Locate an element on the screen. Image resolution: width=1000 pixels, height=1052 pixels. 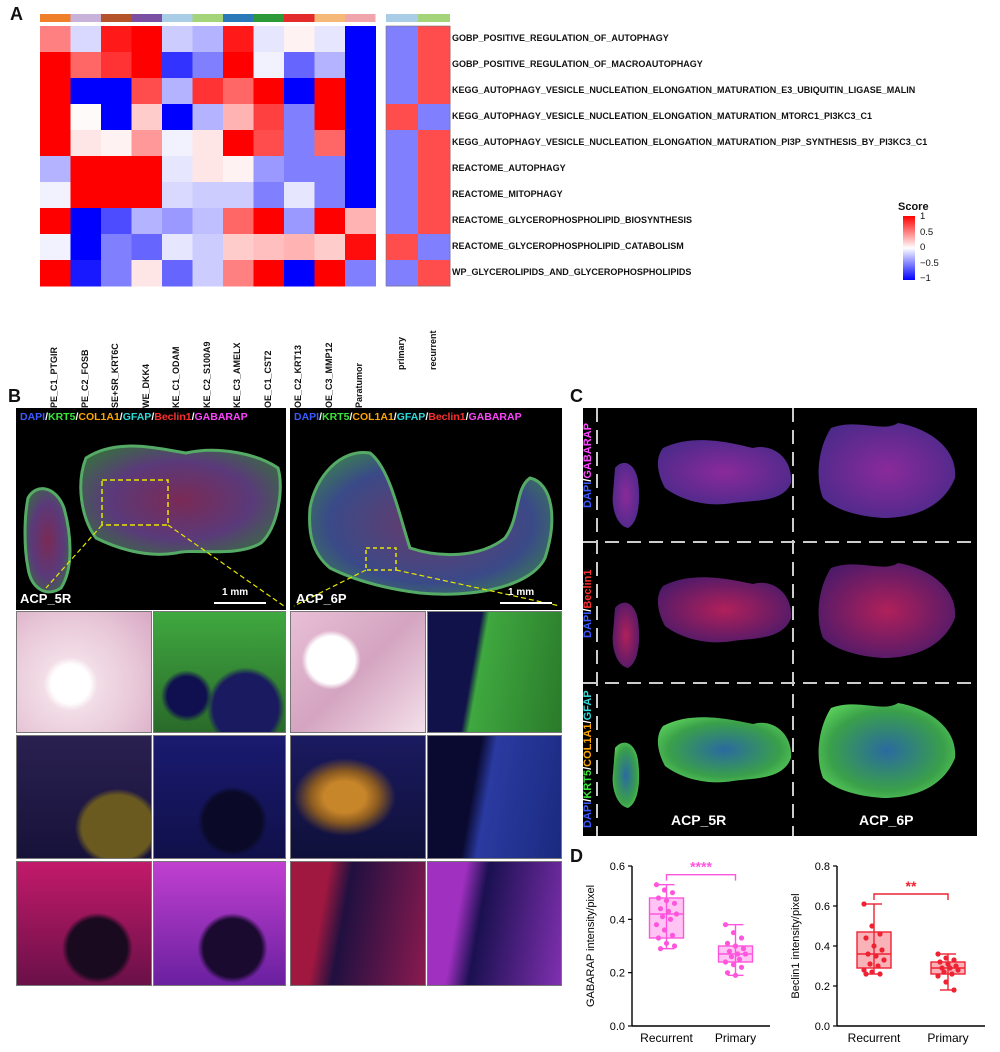
legend-tick: 0.5 is located at coordinates (927, 232).